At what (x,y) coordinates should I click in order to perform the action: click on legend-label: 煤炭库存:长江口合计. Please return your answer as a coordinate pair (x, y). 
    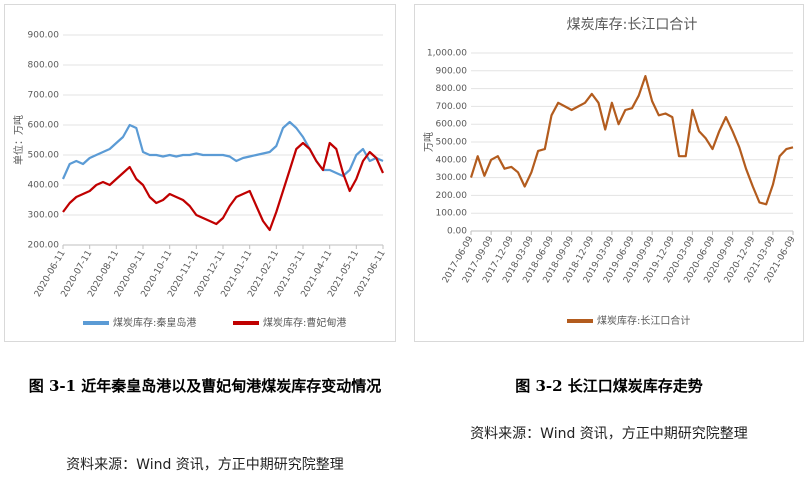
    Looking at the image, I should click on (643, 320).